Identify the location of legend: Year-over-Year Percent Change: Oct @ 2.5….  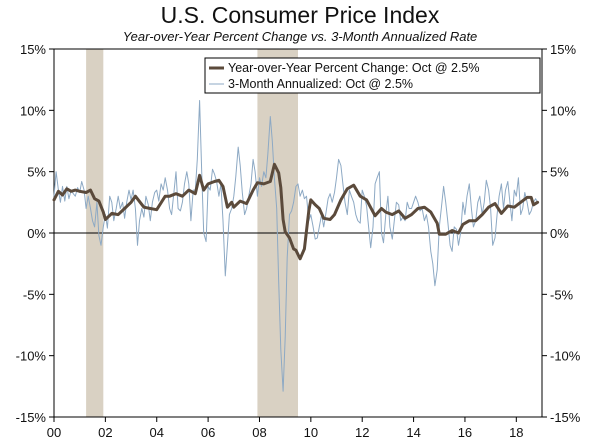
(372, 75).